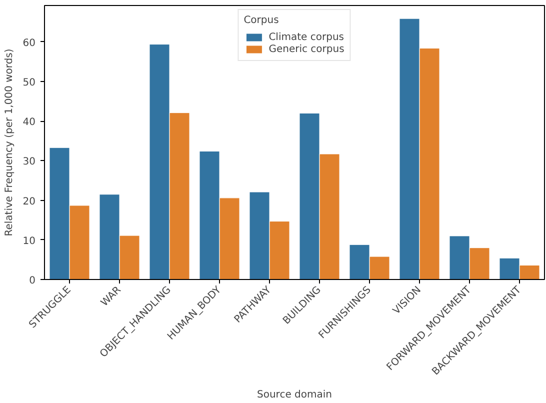 This screenshot has width=546, height=403. What do you see at coordinates (29, 162) in the screenshot?
I see `y-tick-label: 30` at bounding box center [29, 162].